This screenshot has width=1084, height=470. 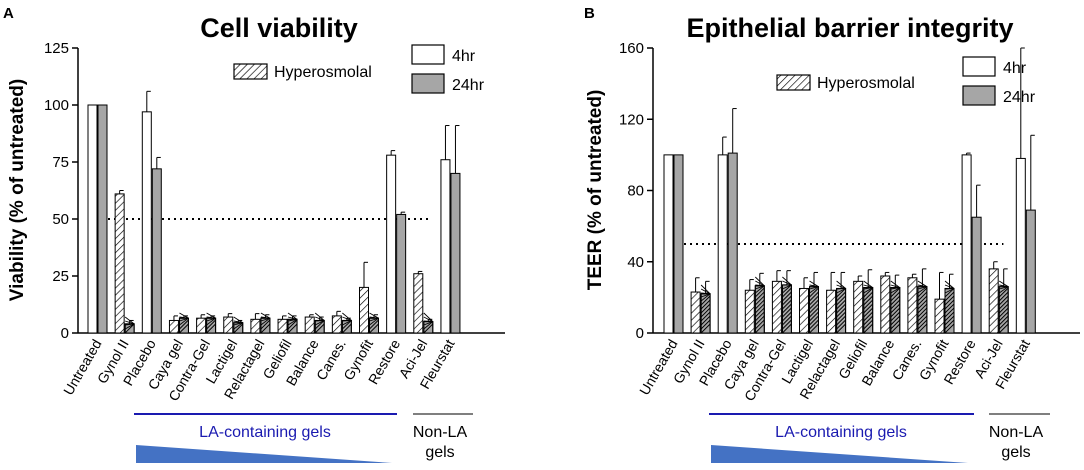 What do you see at coordinates (1019, 97) in the screenshot?
I see `panel-b-legend-24hr-label: 24hr` at bounding box center [1019, 97].